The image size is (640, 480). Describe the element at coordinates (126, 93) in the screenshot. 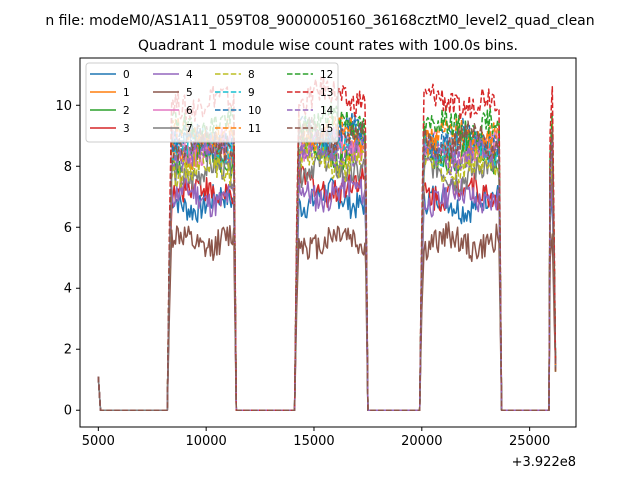

I see `legend-label-1: 1` at that location.